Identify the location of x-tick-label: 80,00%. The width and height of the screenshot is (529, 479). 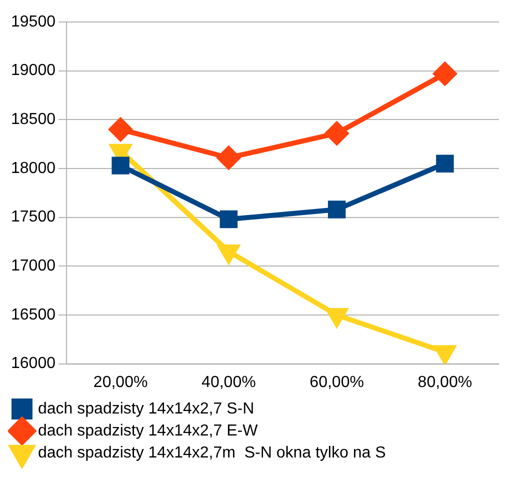
(445, 382).